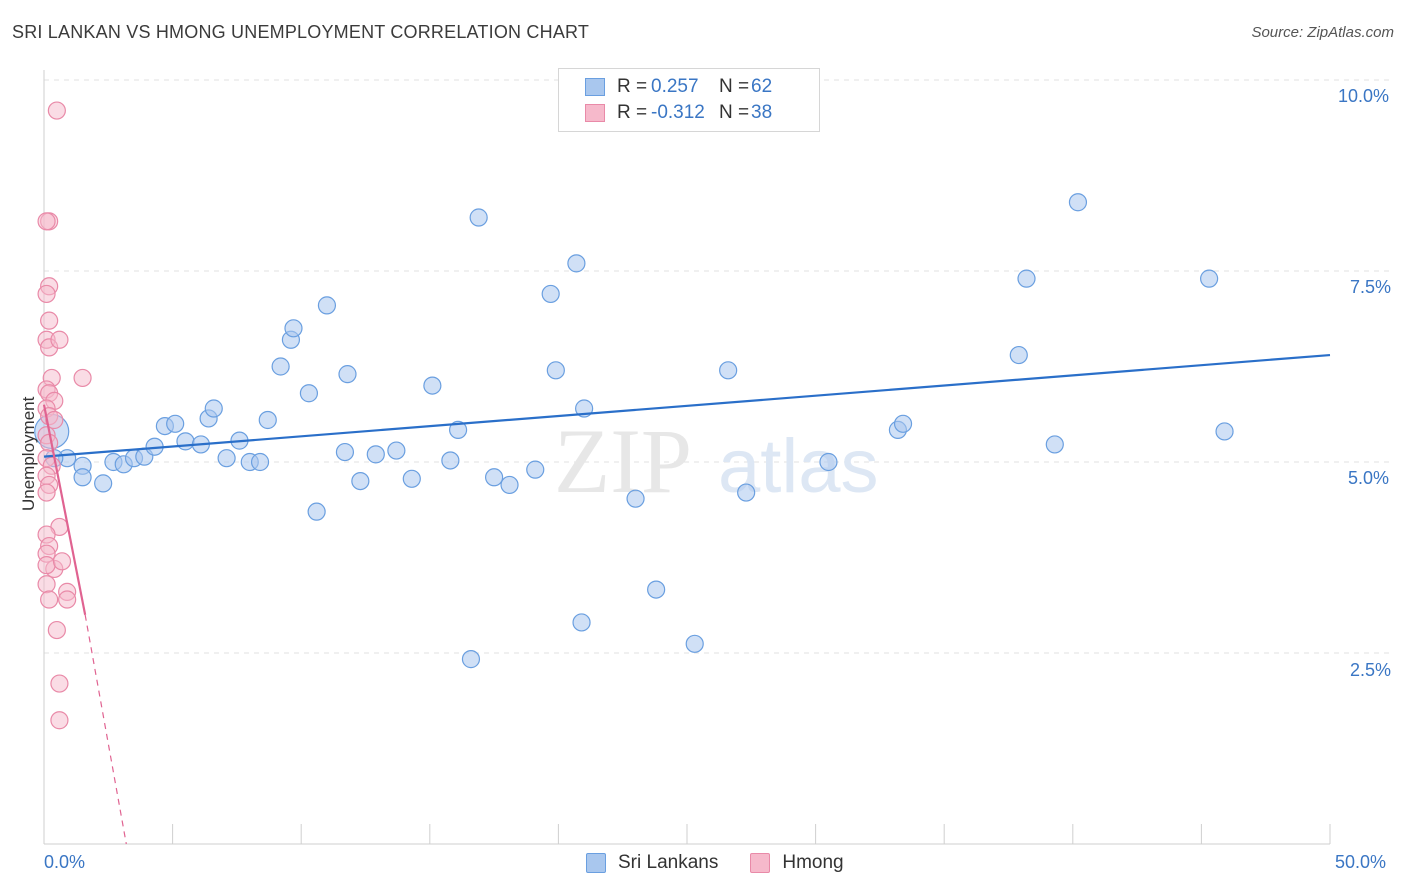 The height and width of the screenshot is (892, 1406). I want to click on correlation-legend: R = 0.257 N = 62 R = -0.312 N = 38, so click(689, 100).